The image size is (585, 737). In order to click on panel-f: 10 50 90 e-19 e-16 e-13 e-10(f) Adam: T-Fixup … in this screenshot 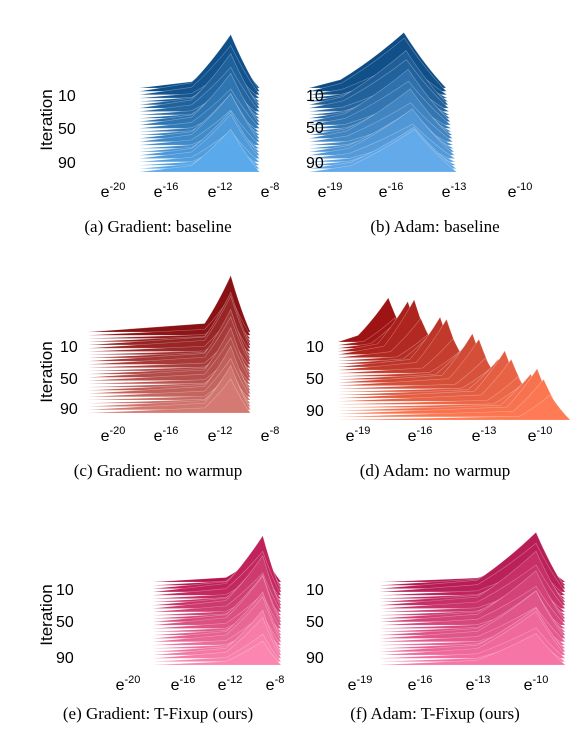, I will do `click(436, 627)`.